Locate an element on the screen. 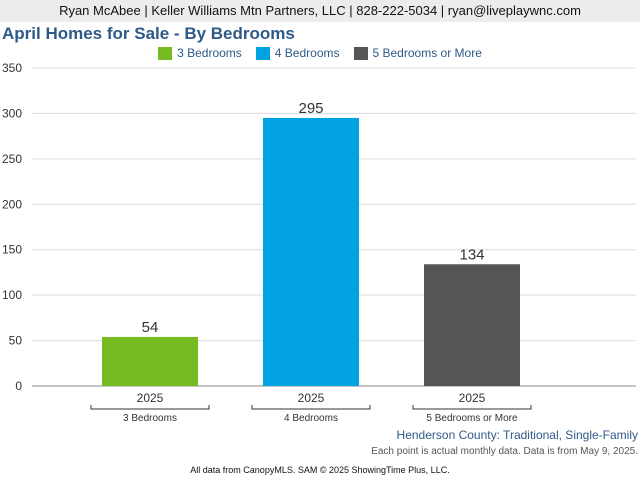 This screenshot has height=480, width=640. category-label: 4 Bedrooms is located at coordinates (311, 418).